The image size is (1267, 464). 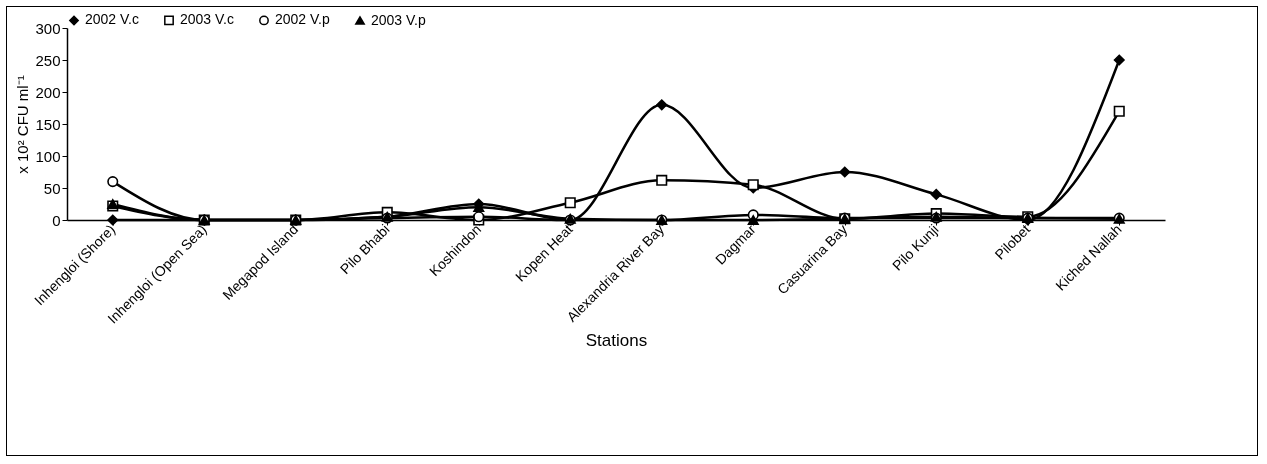 What do you see at coordinates (398, 19) in the screenshot?
I see `legend-label: 2003 V.p` at bounding box center [398, 19].